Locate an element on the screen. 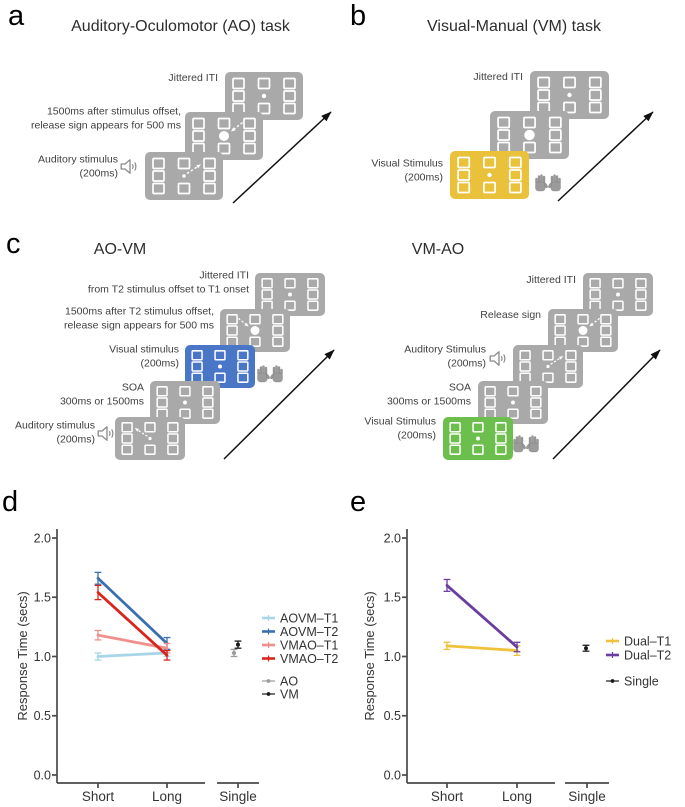  b-step-label-2-line-0: Jittered ITI is located at coordinates (498, 77).